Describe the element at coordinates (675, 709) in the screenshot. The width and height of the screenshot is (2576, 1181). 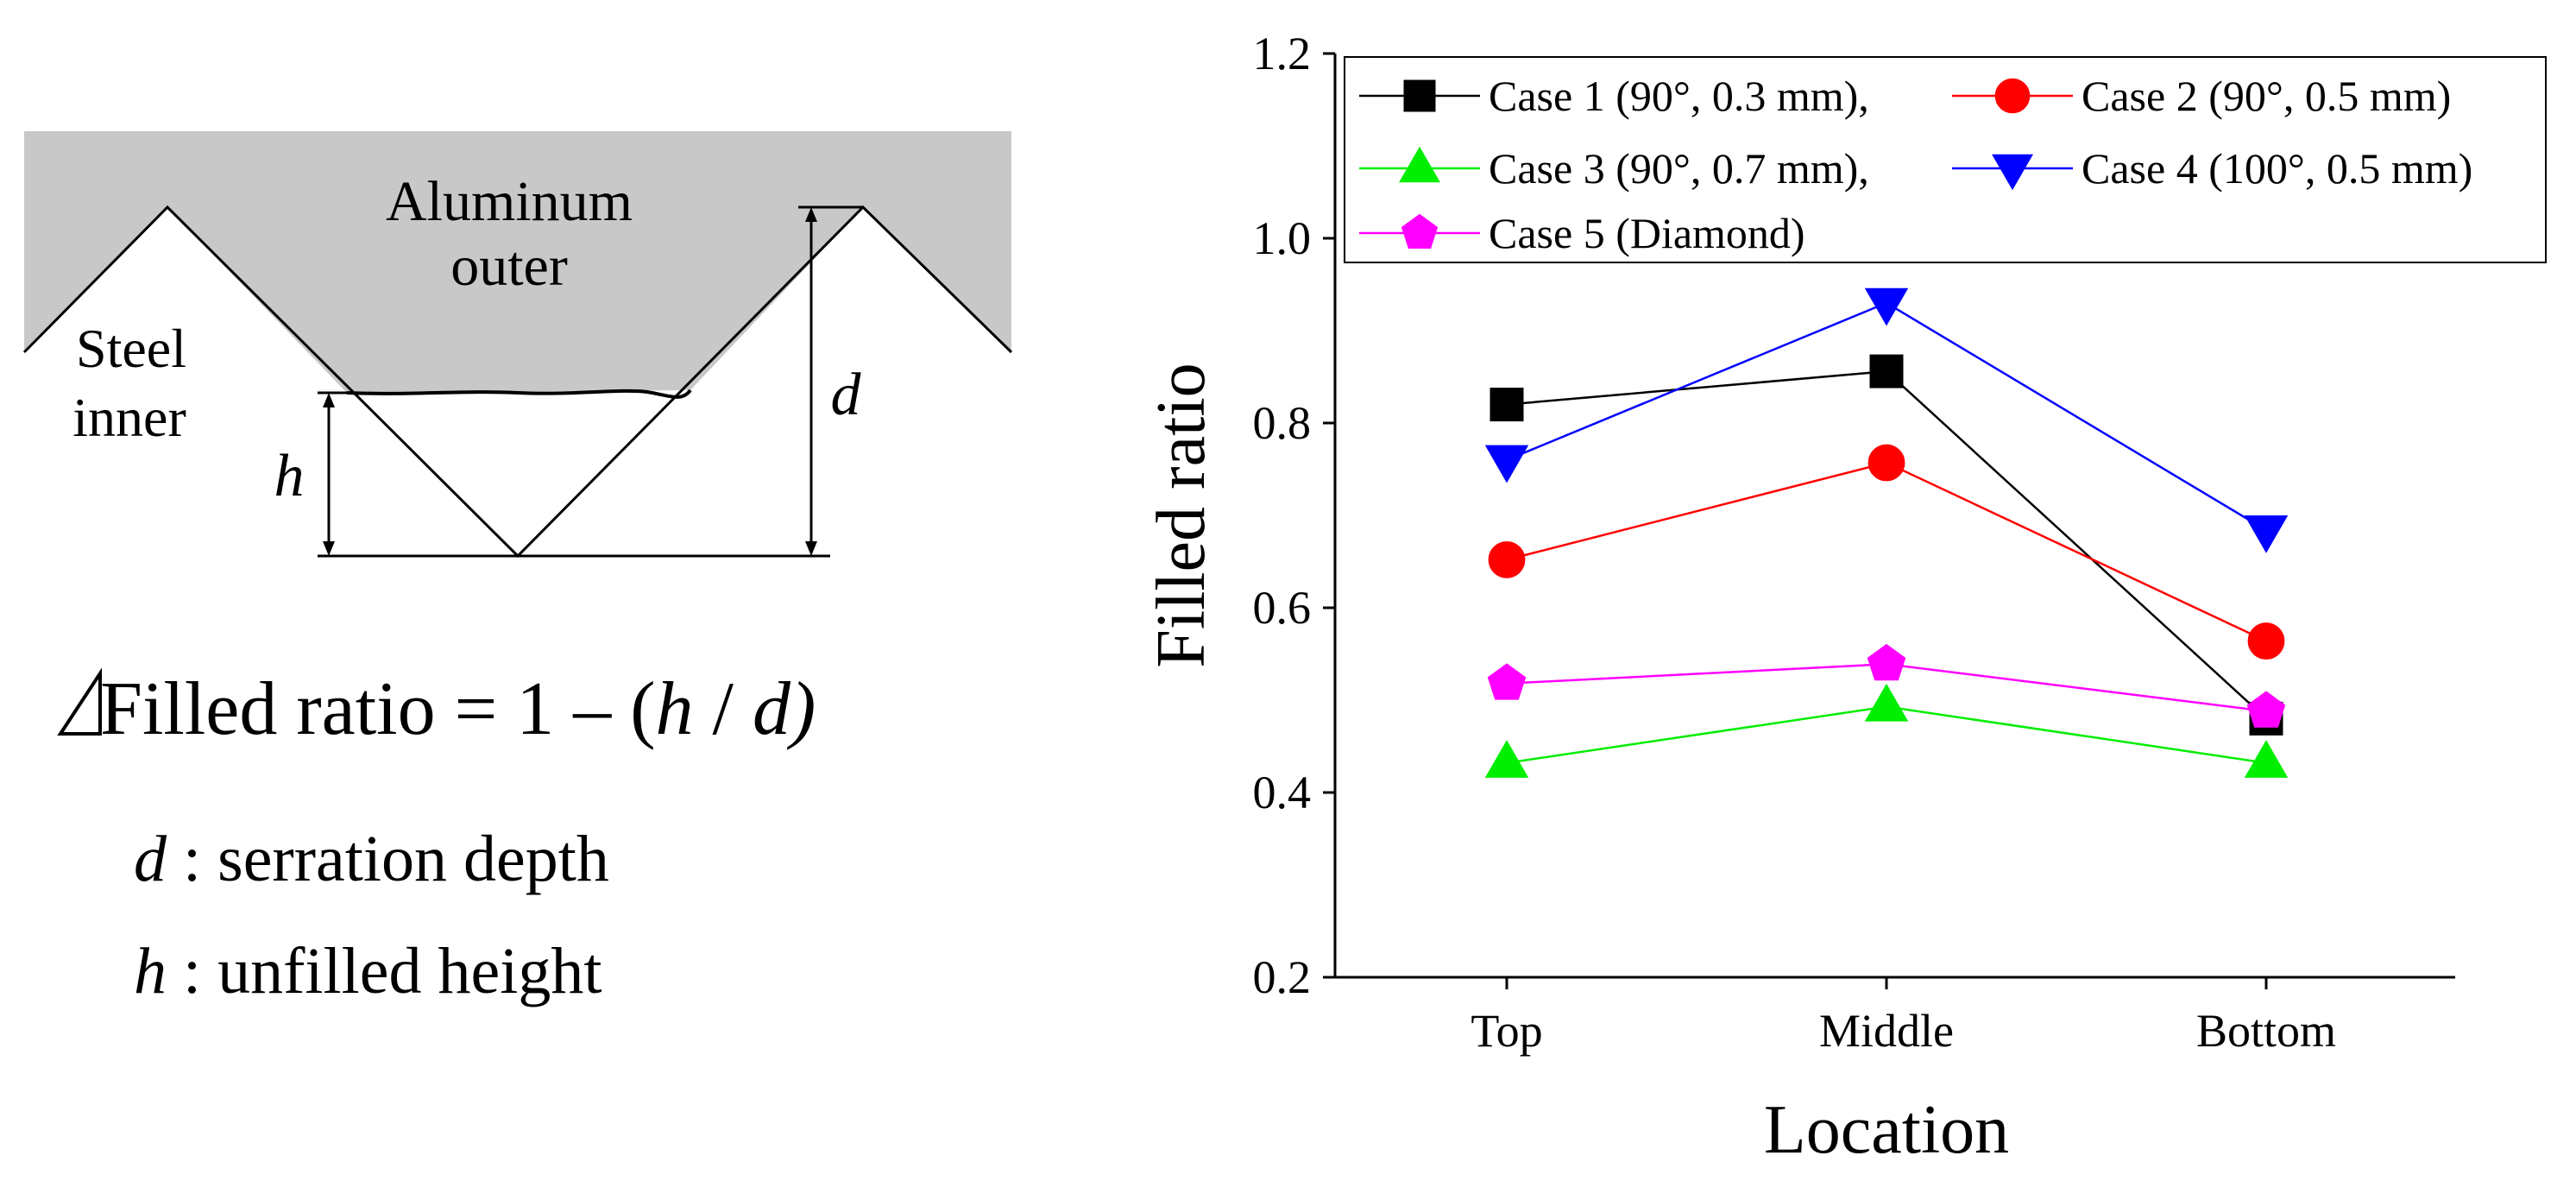
I see `formula-h: h` at that location.